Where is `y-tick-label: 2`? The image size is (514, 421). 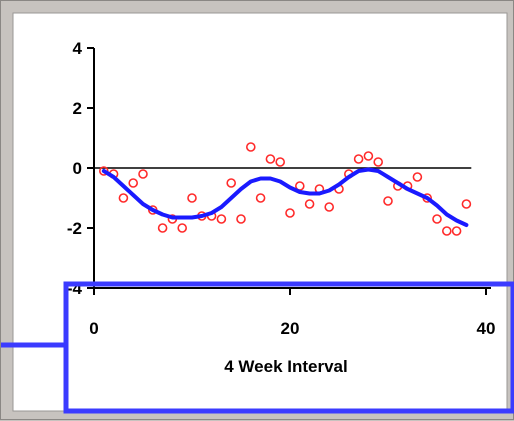 y-tick-label: 2 is located at coordinates (77, 108).